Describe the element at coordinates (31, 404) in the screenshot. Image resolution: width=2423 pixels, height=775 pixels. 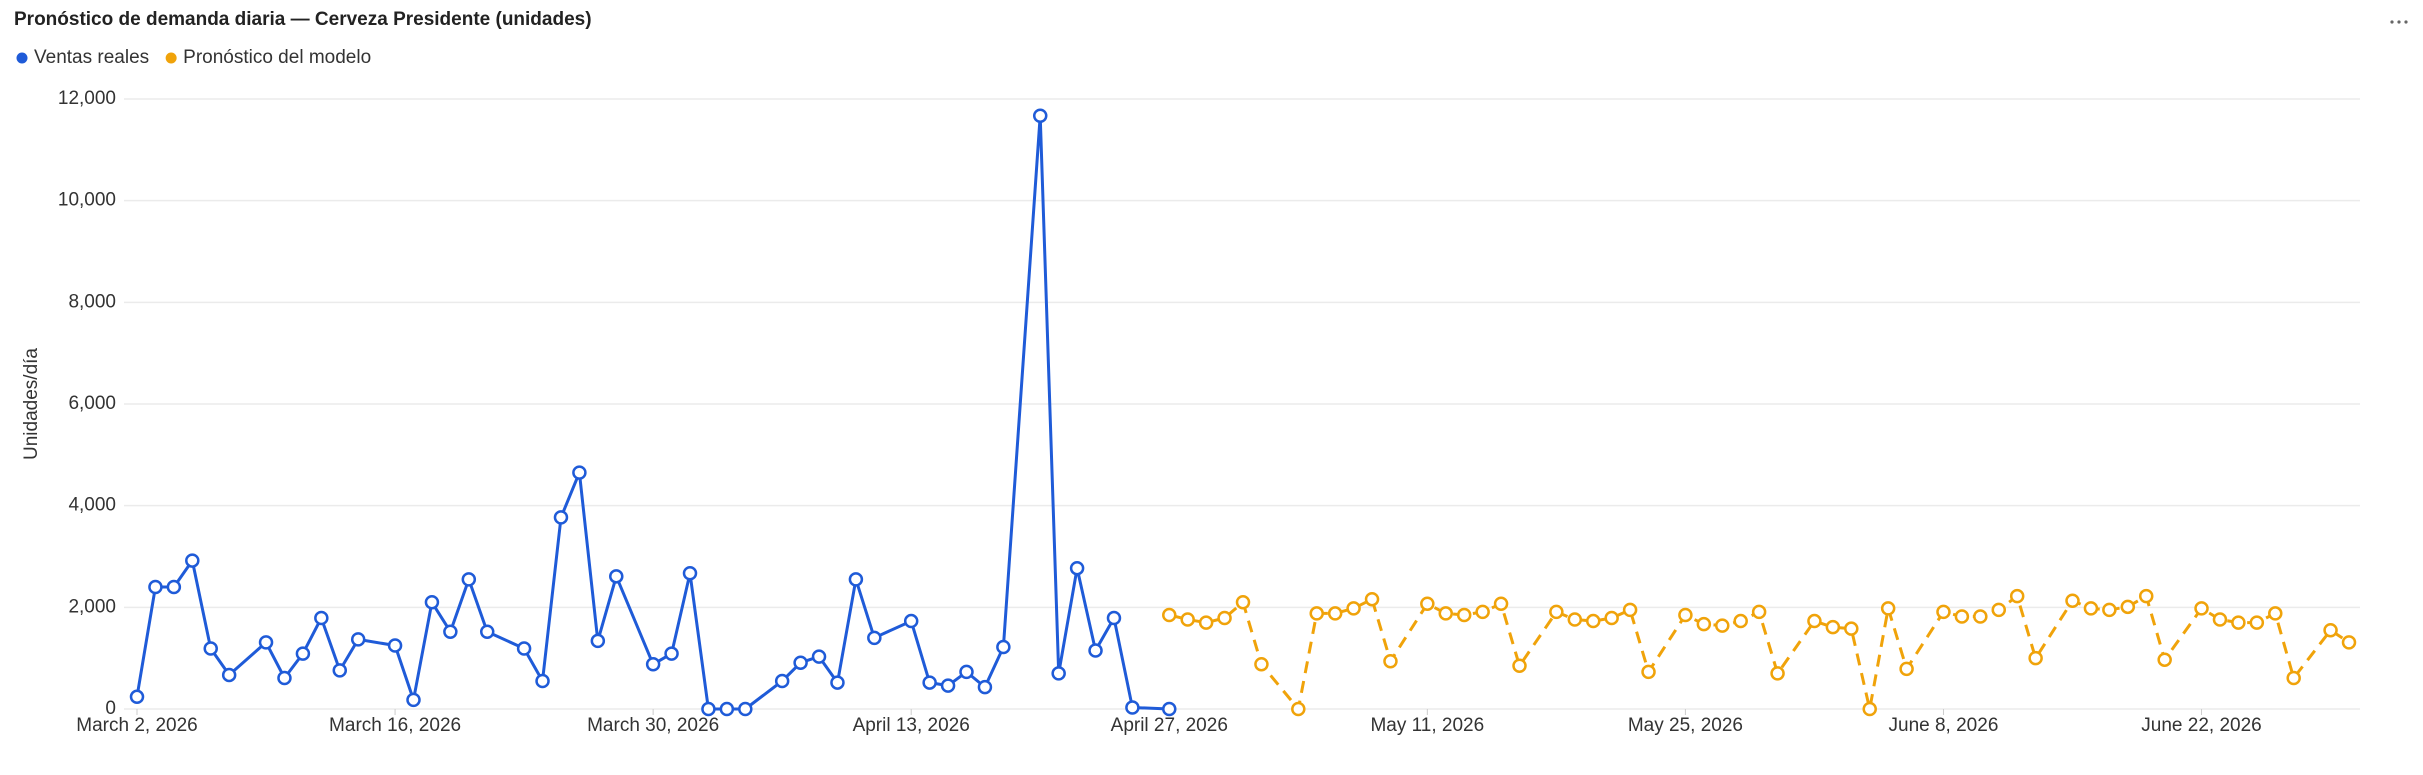
I see `y-axis-label: Unidades/día` at that location.